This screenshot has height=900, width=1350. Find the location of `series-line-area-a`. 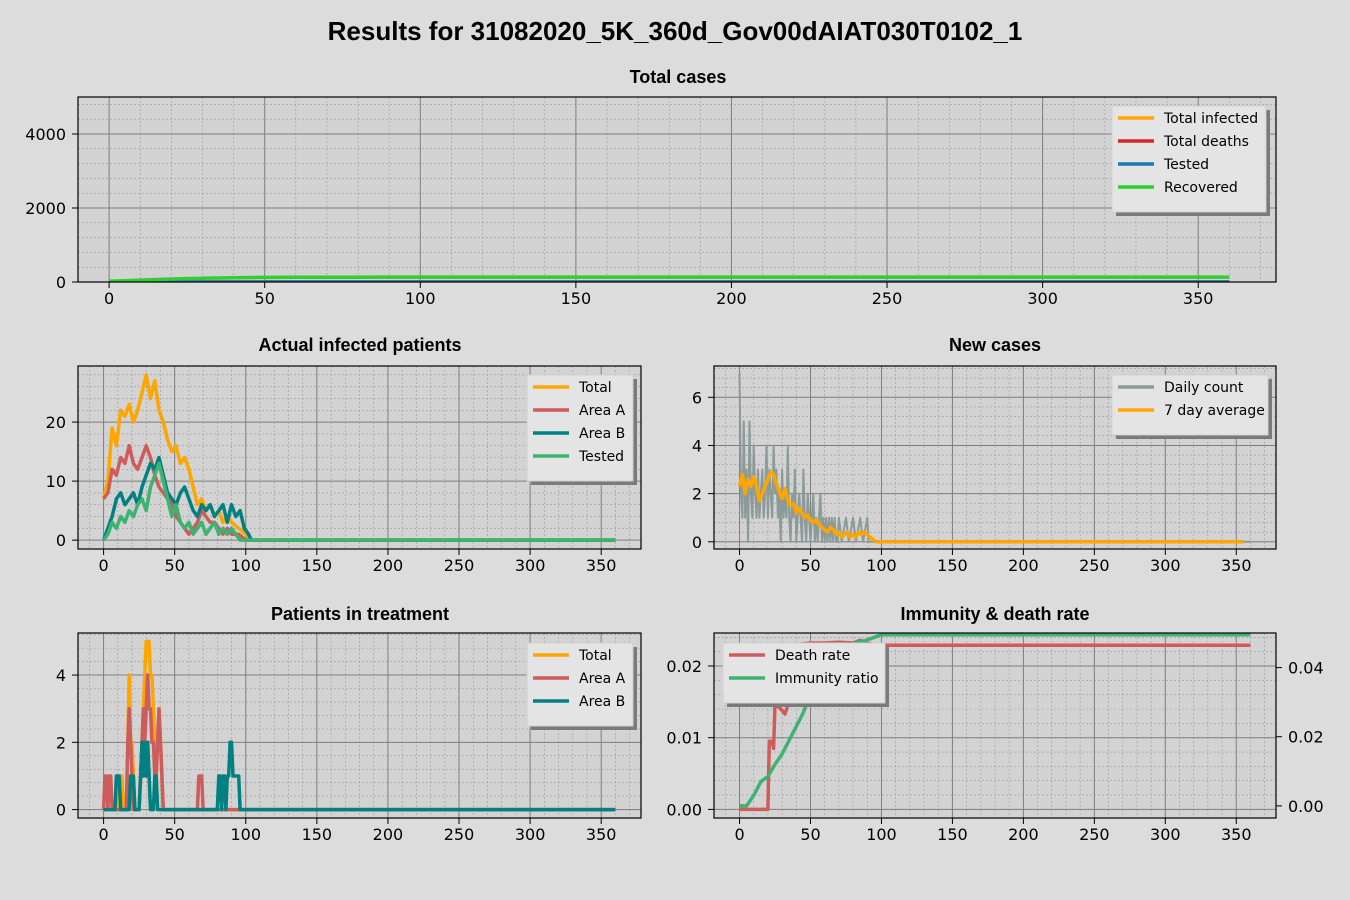

series-line-area-a is located at coordinates (358, 742).